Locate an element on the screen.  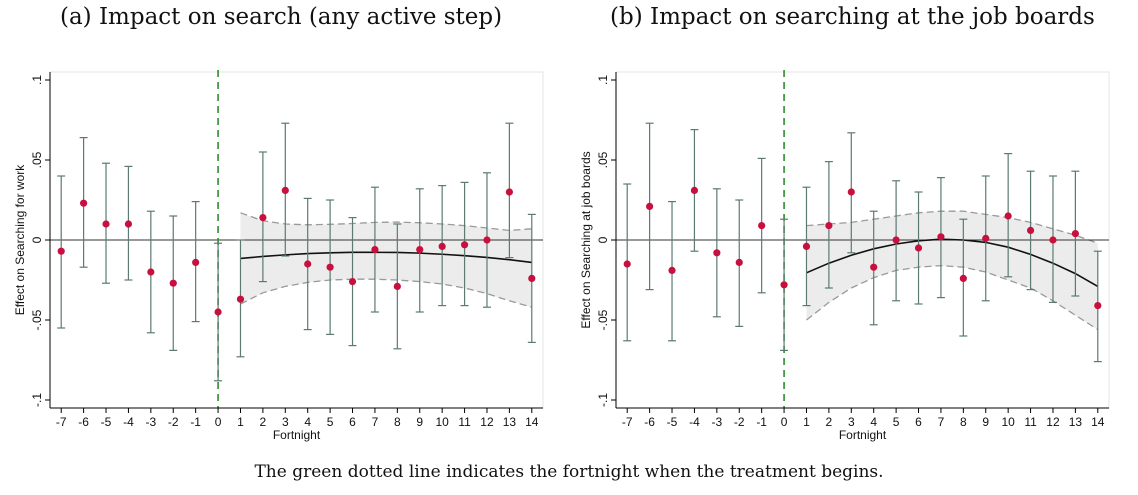
y-tick-label: -.05 is located at coordinates (603, 319).